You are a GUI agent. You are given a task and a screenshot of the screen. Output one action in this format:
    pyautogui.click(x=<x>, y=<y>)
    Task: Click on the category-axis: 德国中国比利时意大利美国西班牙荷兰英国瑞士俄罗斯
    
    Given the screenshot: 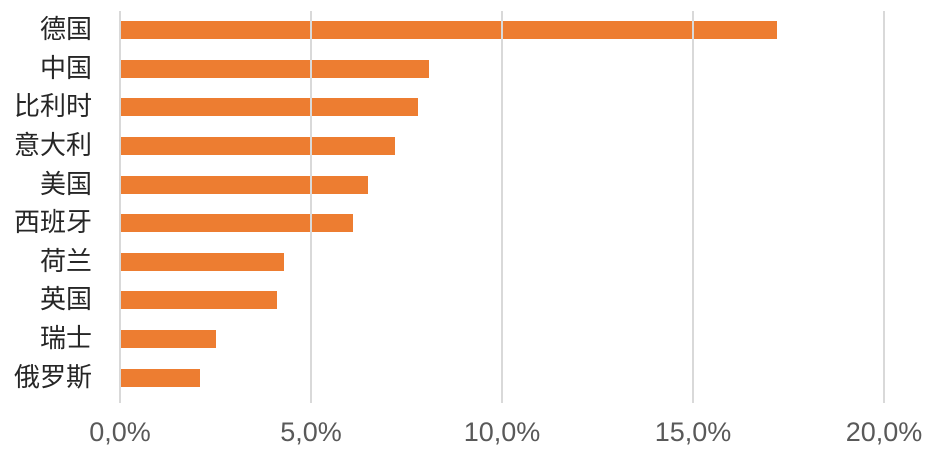 What is the action you would take?
    pyautogui.click(x=46, y=204)
    